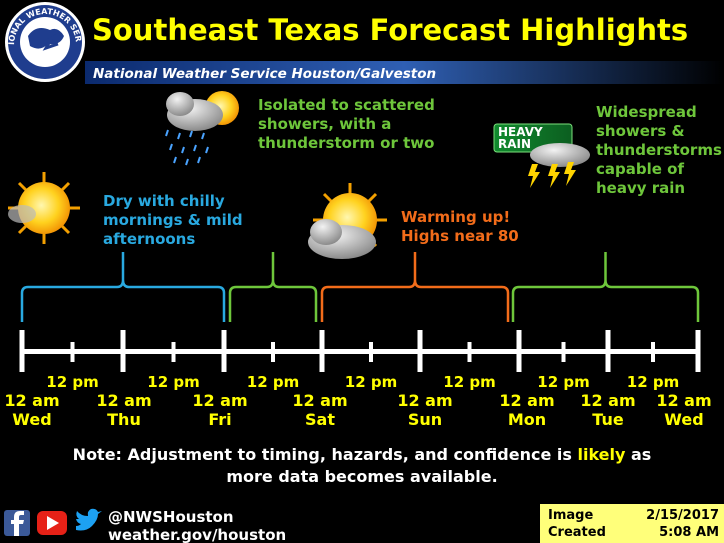 This screenshot has height=543, width=724. Describe the element at coordinates (53, 522) in the screenshot. I see `social-icons` at that location.